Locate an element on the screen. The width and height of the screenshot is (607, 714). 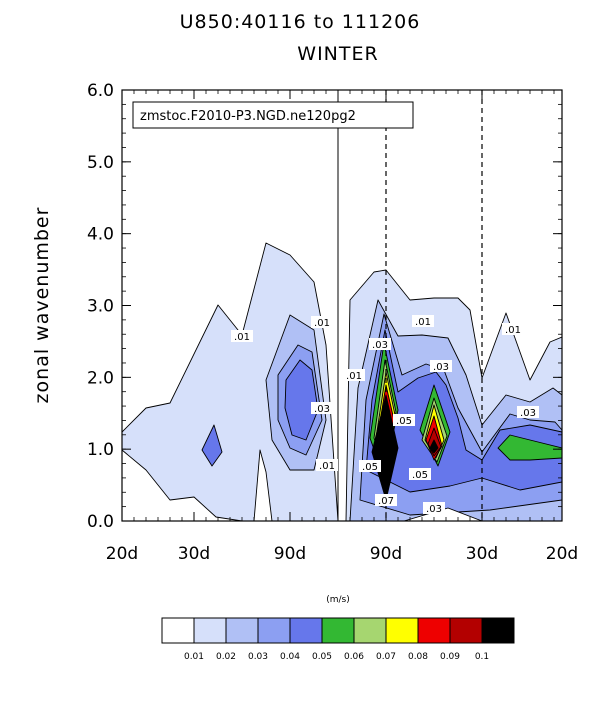
colorbar-units: (m/s) is located at coordinates (338, 600).